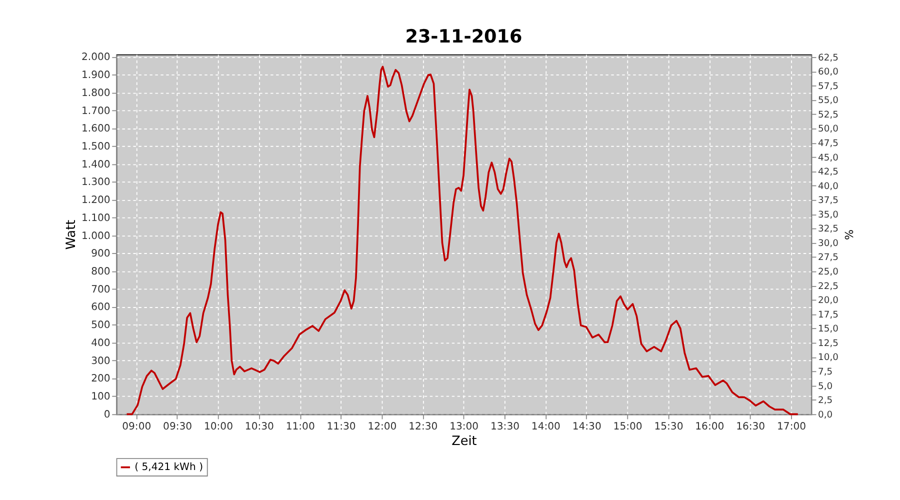 The height and width of the screenshot is (500, 900). Describe the element at coordinates (169, 468) in the screenshot. I see `legend-label: ( 5,421 kWh )` at that location.